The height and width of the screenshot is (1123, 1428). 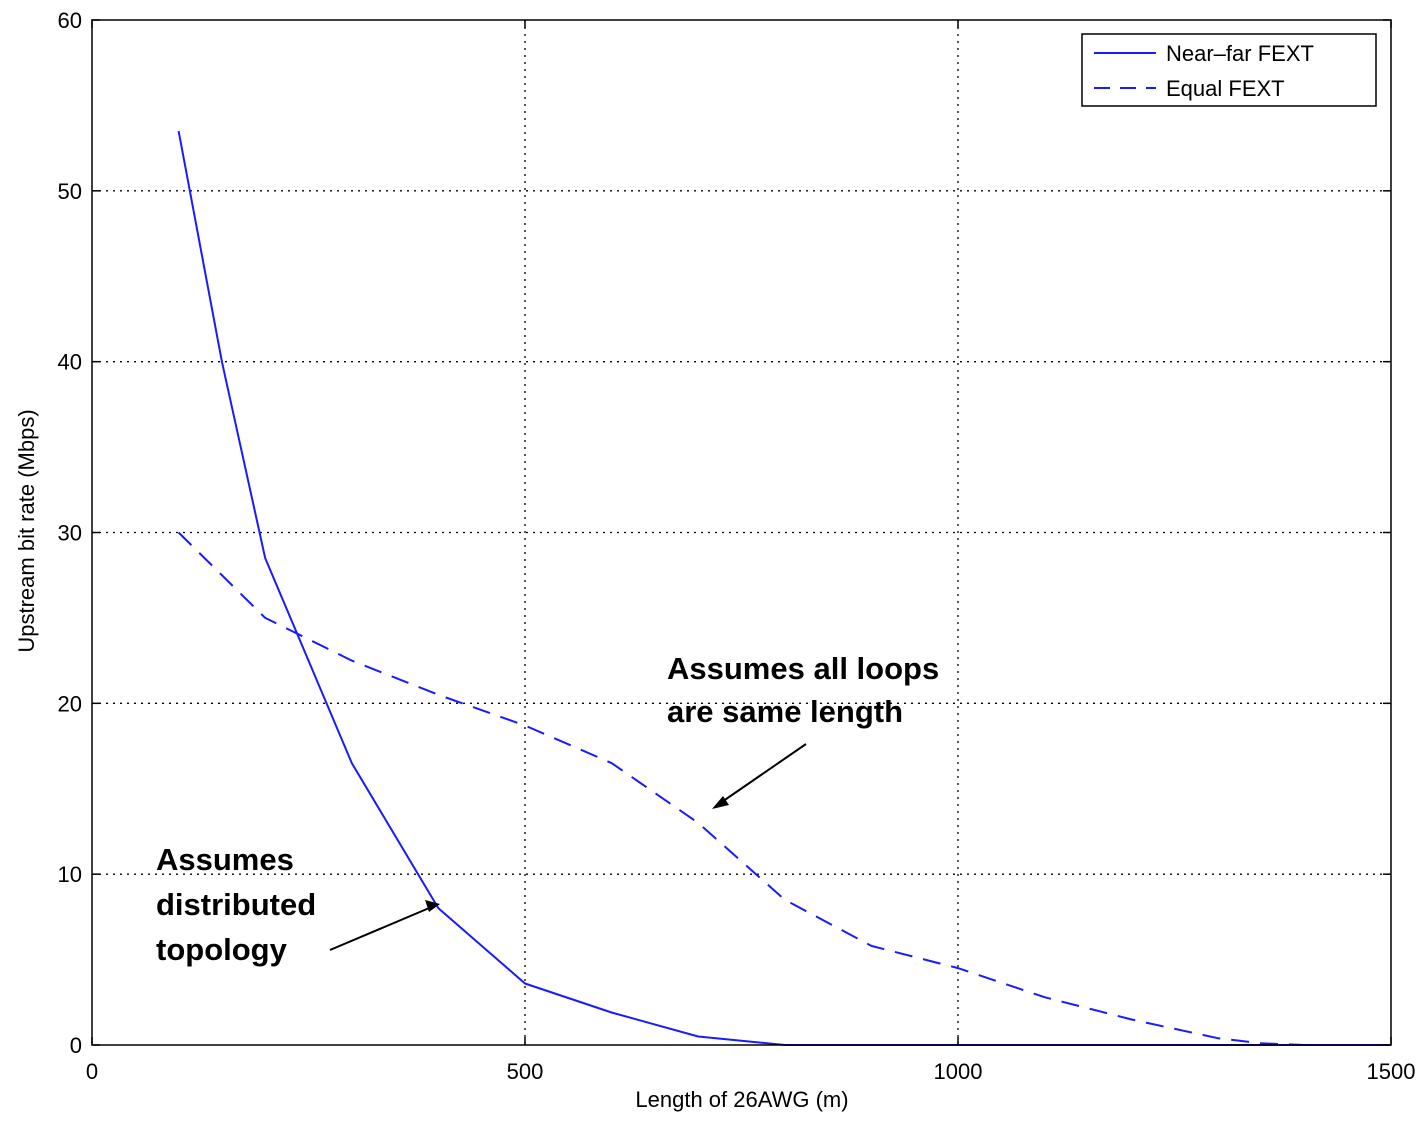 What do you see at coordinates (1391, 1071) in the screenshot?
I see `x-tick-label: 1500` at bounding box center [1391, 1071].